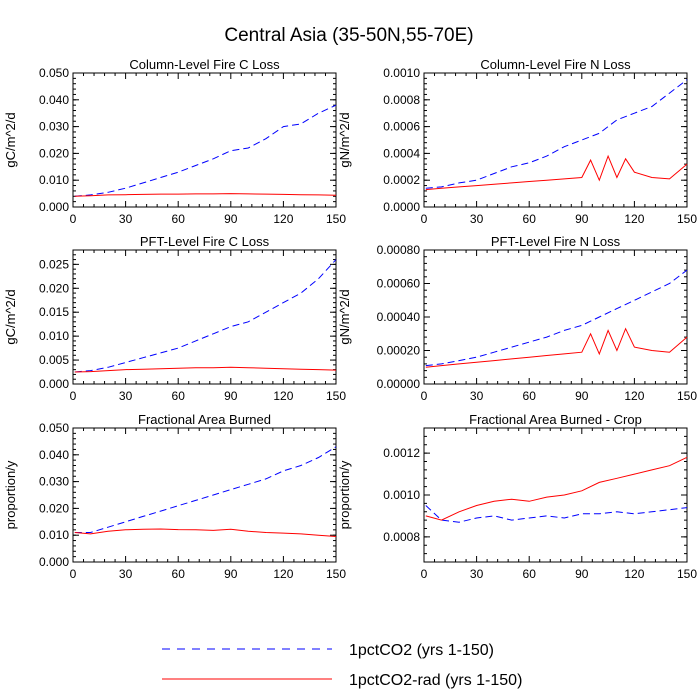 The height and width of the screenshot is (700, 700). I want to click on figure-title: Central Asia (35-50N,55-70E), so click(348, 35).